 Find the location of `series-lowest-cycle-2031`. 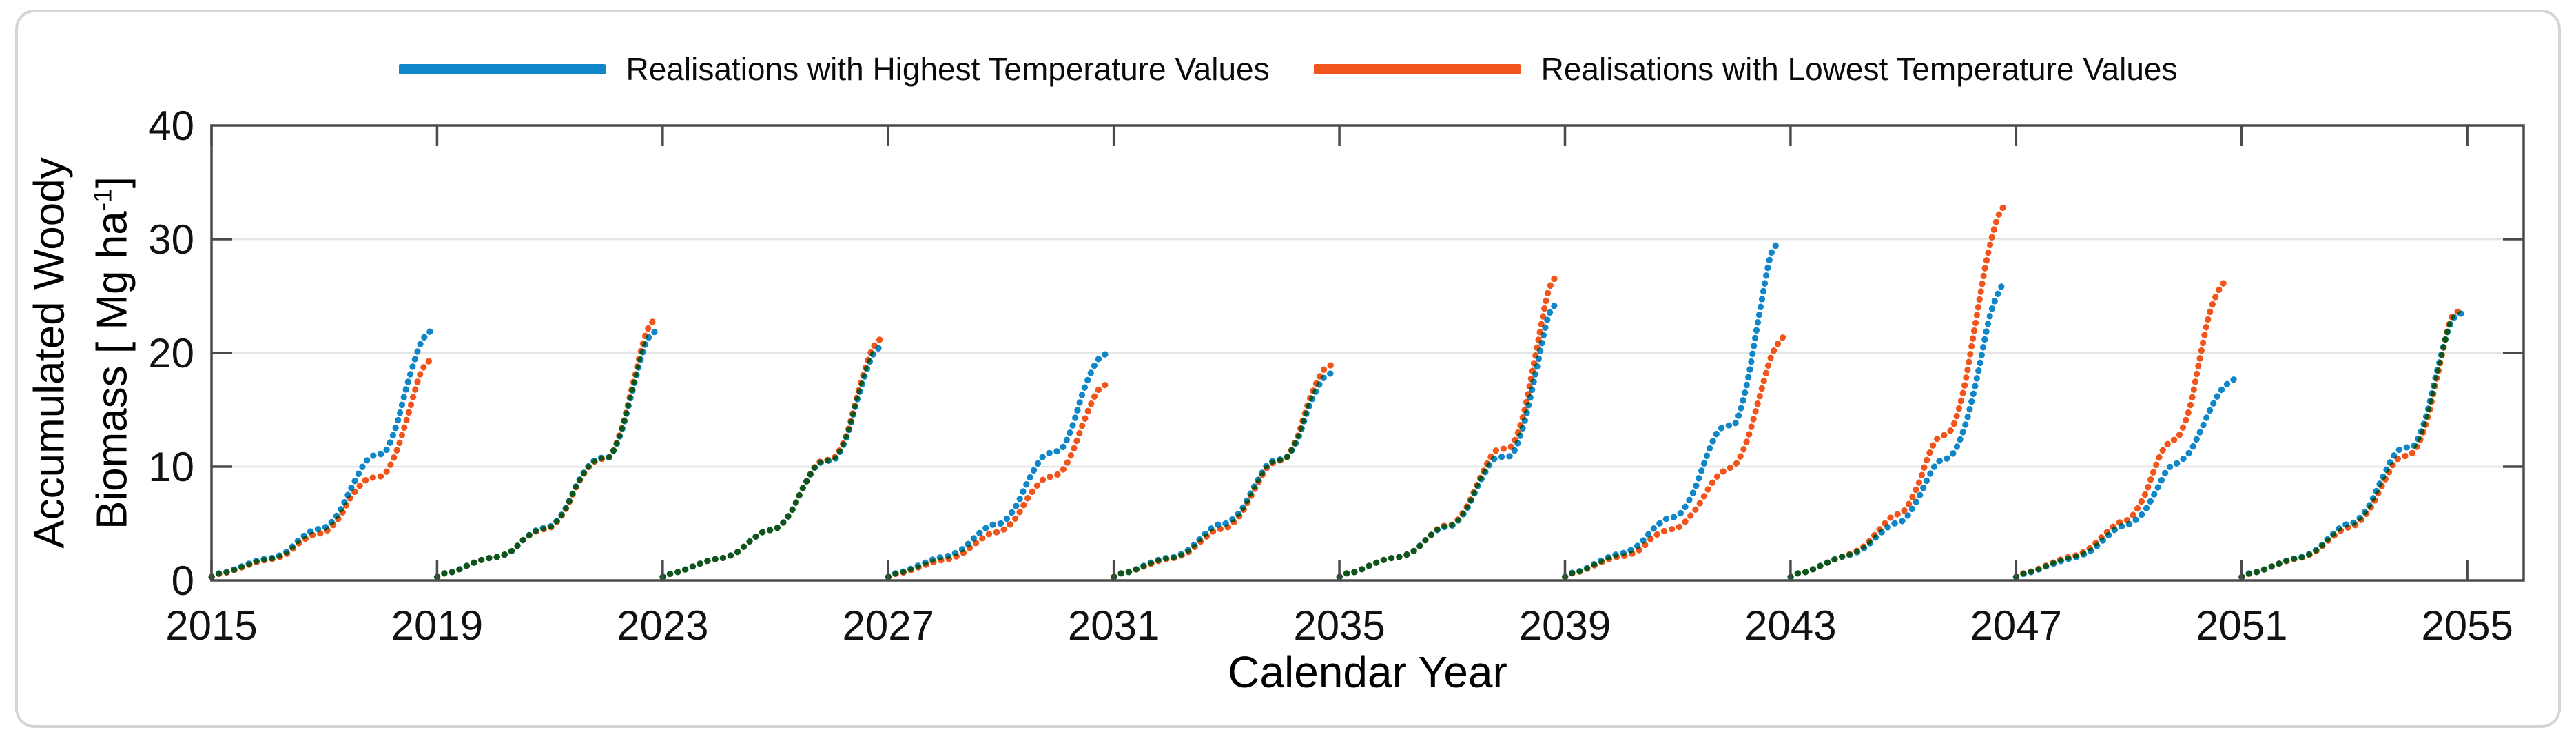

series-lowest-cycle-2031 is located at coordinates (1224, 471).